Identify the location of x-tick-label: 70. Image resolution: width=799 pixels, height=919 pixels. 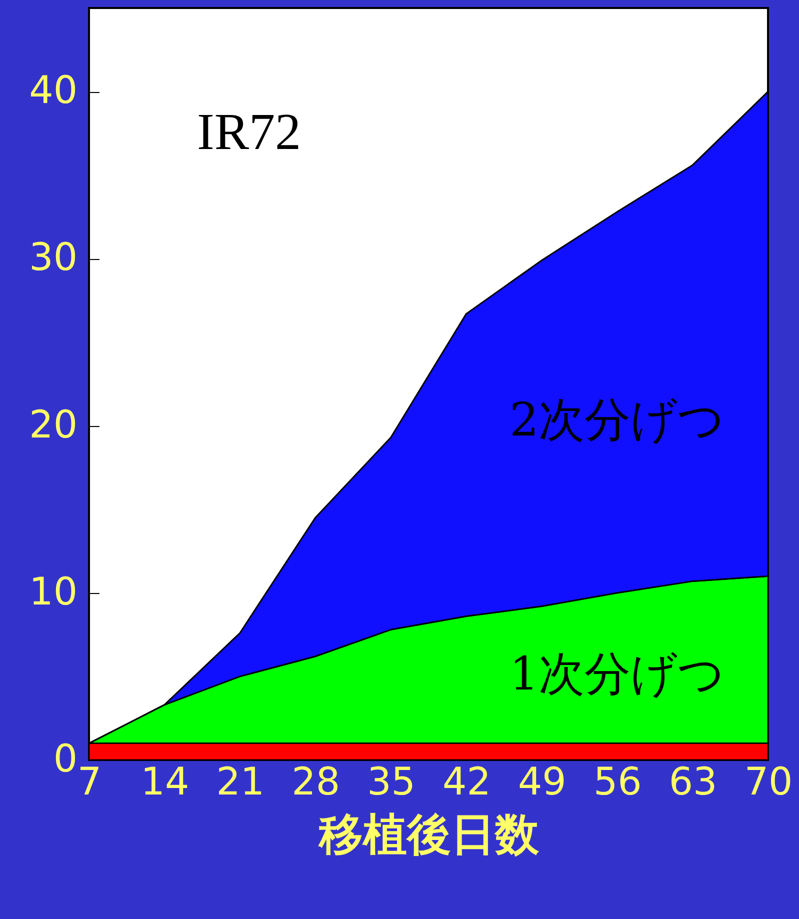
(768, 782).